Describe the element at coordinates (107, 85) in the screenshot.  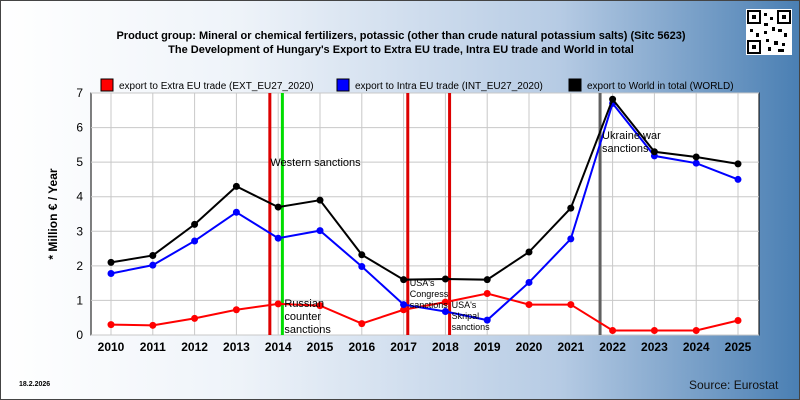
I see `legend-swatch-extra` at that location.